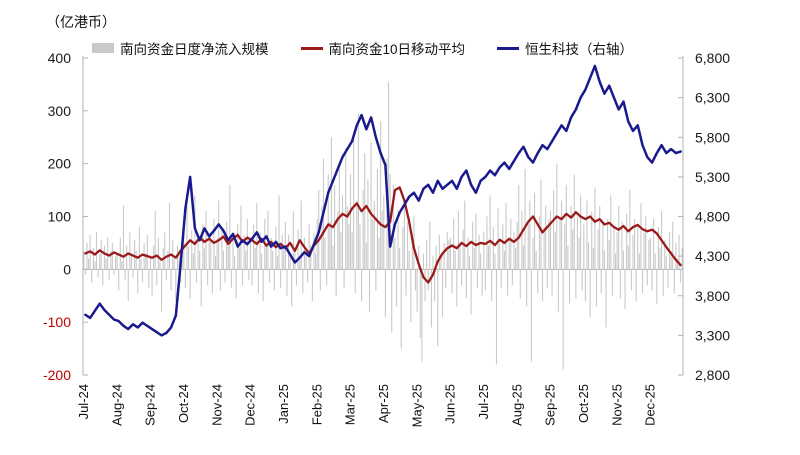  I want to click on right-axis-tick-label: 5,300, so click(712, 177).